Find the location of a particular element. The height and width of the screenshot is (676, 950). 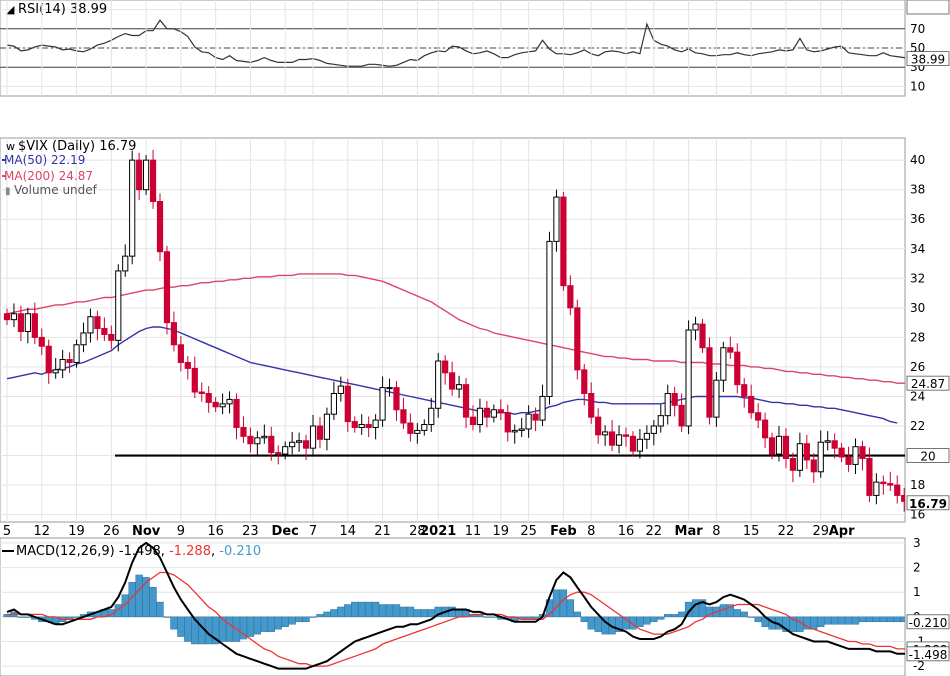

volume-legend-icon: ▮ is located at coordinates (8, 191).